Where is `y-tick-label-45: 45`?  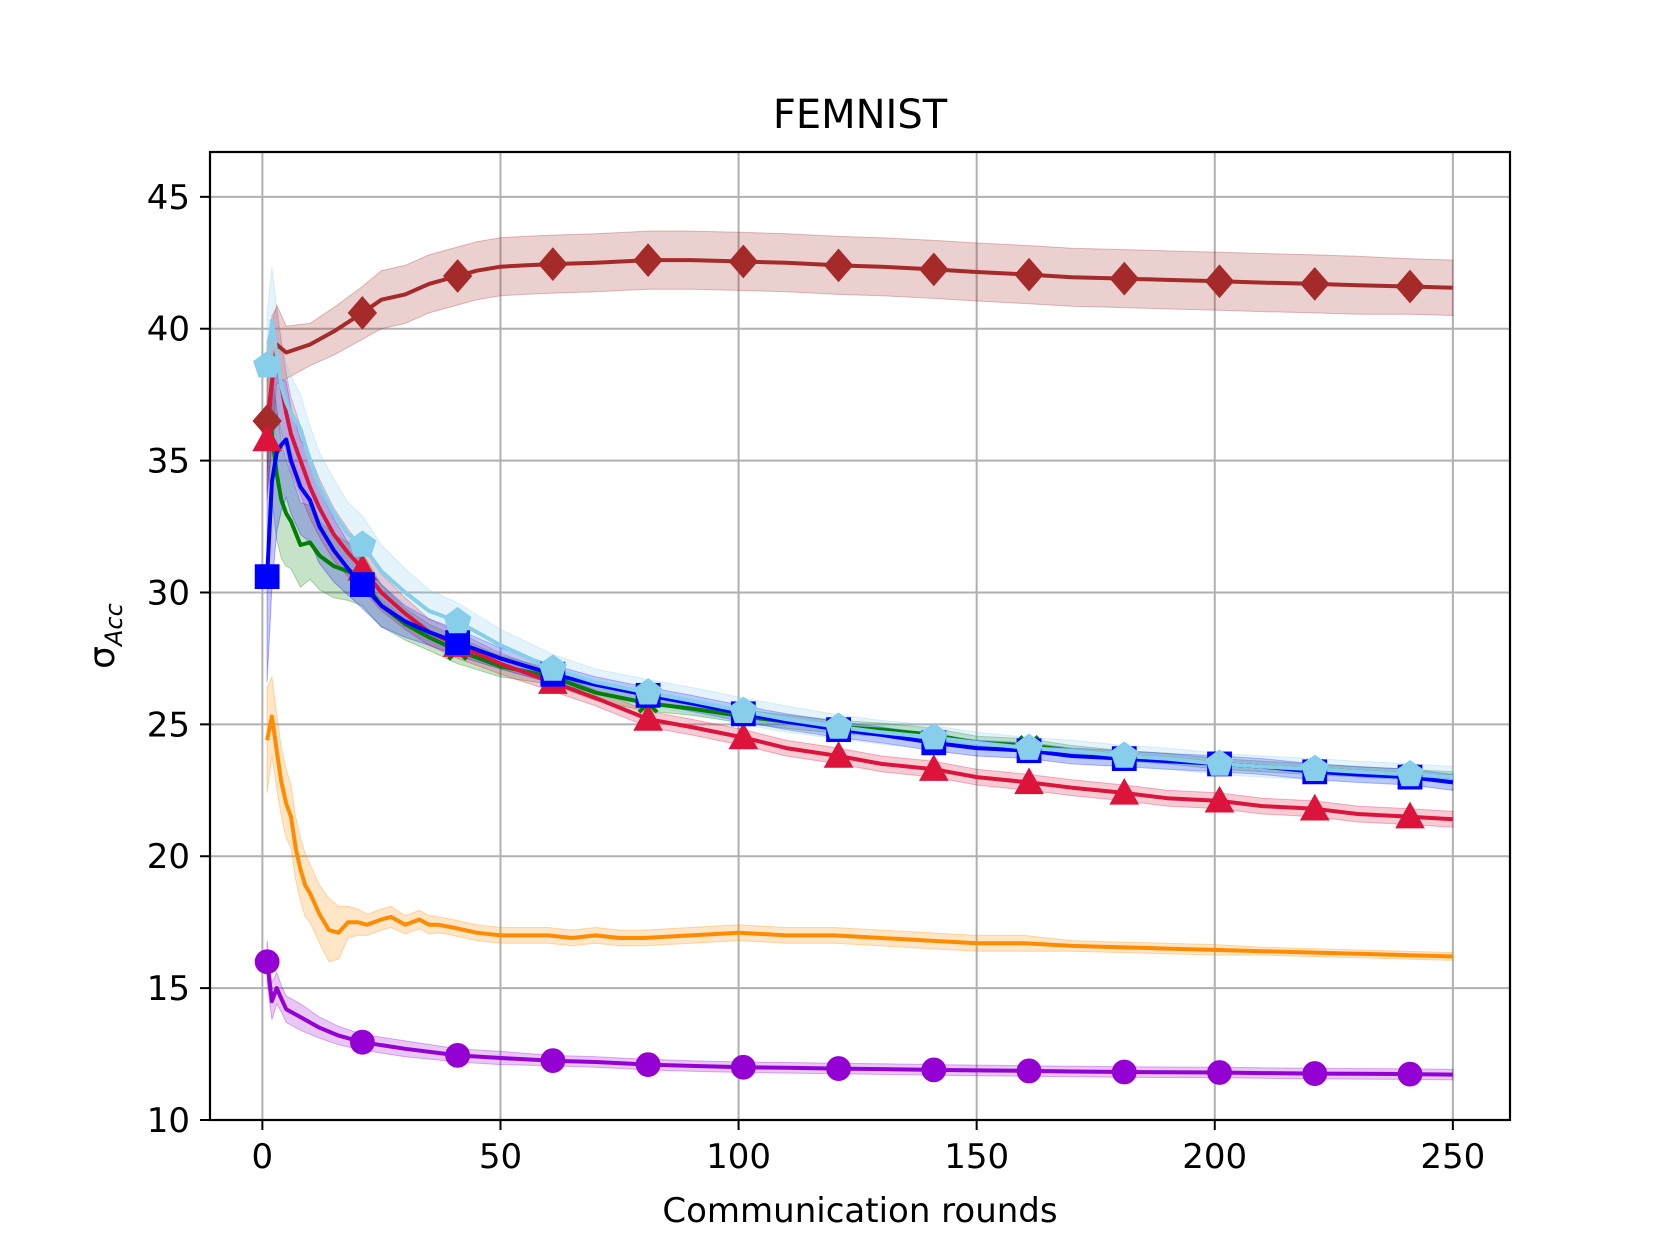
y-tick-label-45: 45 is located at coordinates (168, 198).